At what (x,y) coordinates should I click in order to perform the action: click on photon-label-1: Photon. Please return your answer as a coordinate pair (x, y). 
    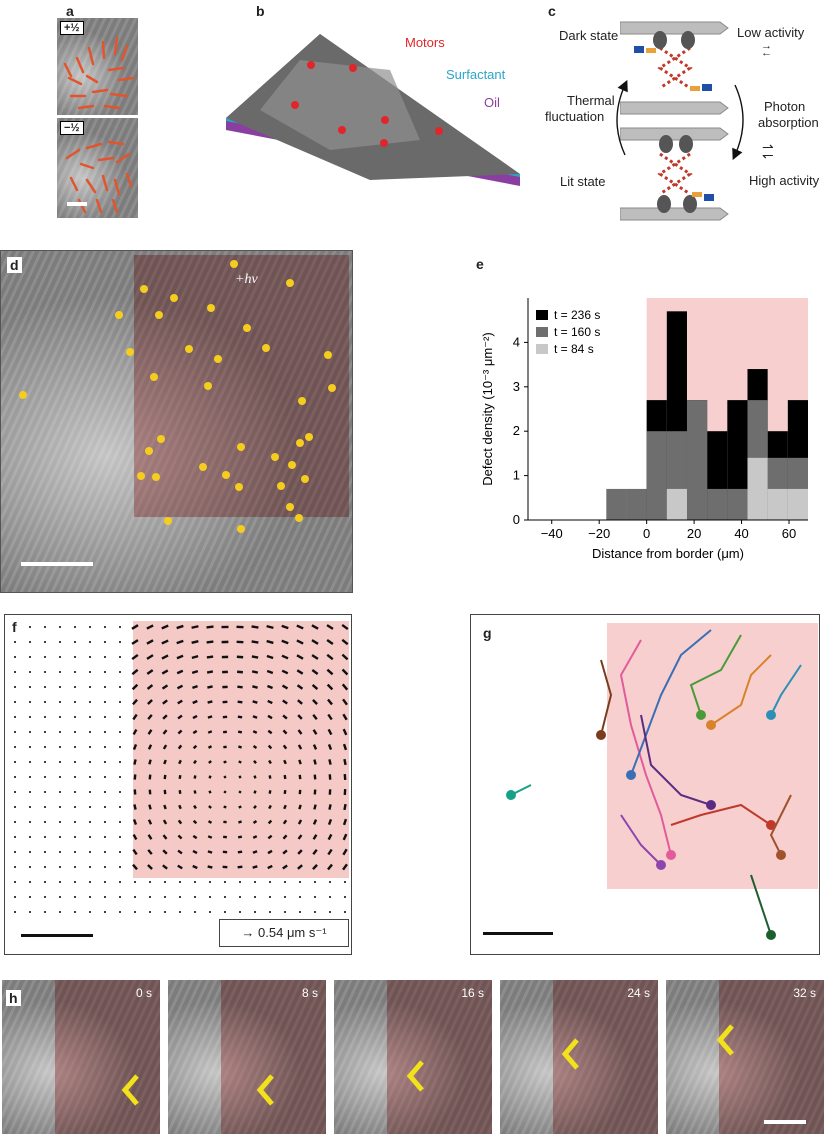
    Looking at the image, I should click on (785, 106).